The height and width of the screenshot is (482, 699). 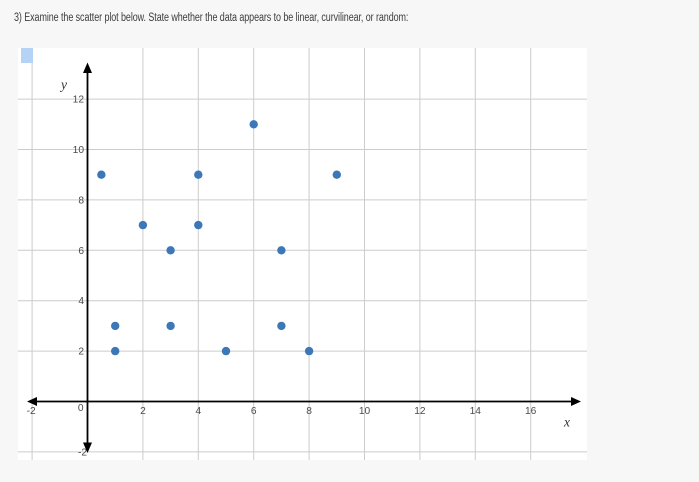 What do you see at coordinates (531, 411) in the screenshot?
I see `x-tick-label: 16` at bounding box center [531, 411].